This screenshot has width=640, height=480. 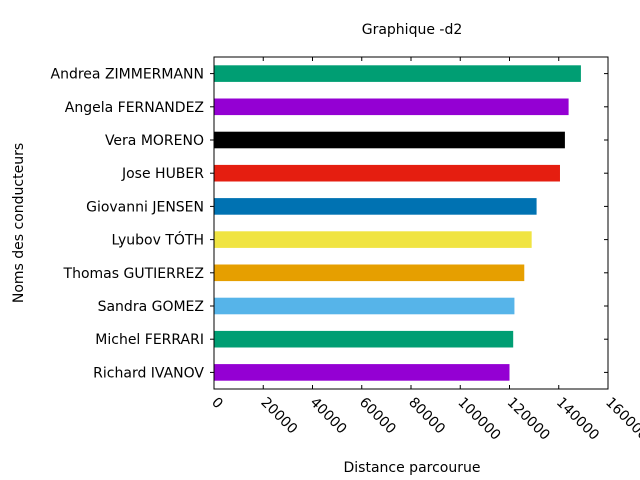 What do you see at coordinates (127, 75) in the screenshot?
I see `y-tick-label-0: Andrea ZIMMERMANN` at bounding box center [127, 75].